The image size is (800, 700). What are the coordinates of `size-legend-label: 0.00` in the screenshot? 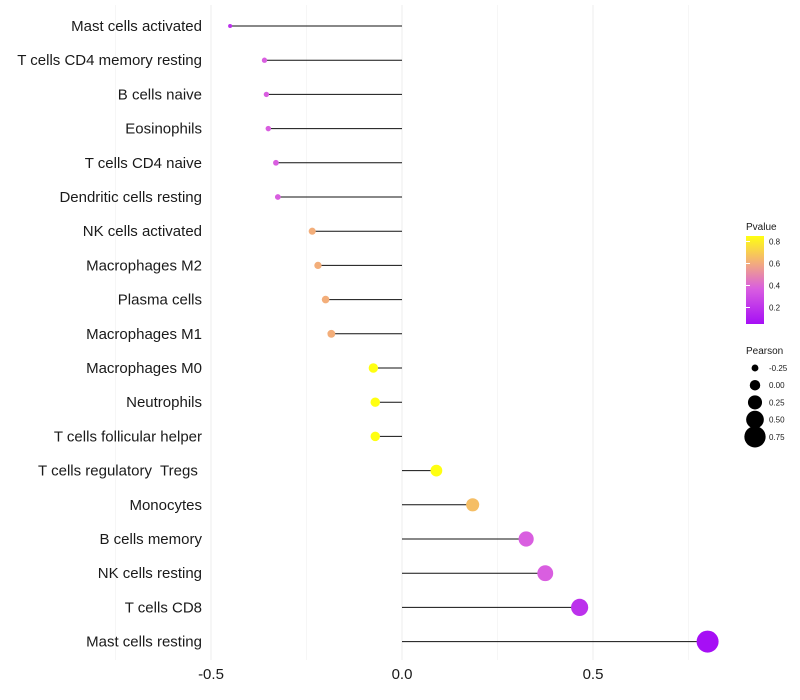 It's located at (777, 385).